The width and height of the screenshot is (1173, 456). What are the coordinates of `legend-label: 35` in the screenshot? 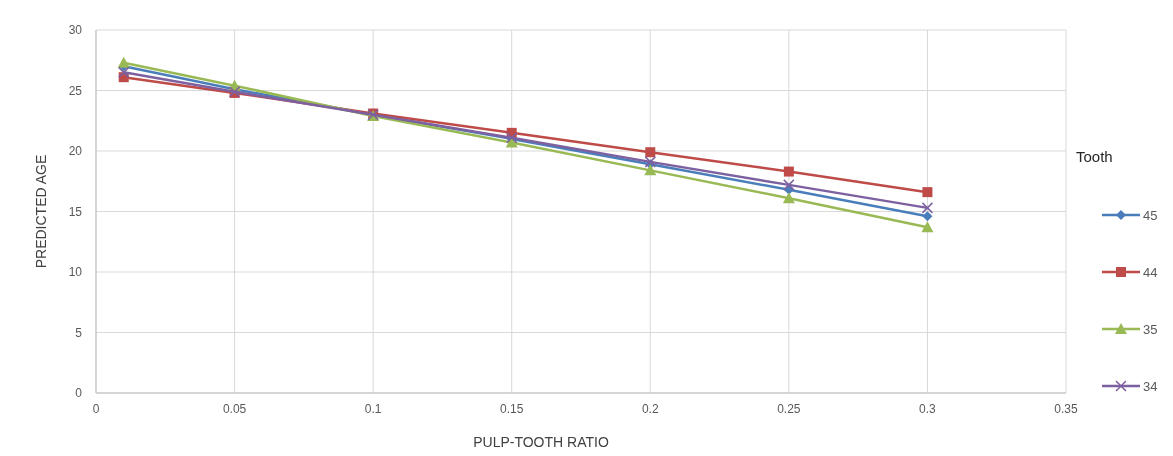 It's located at (1150, 329).